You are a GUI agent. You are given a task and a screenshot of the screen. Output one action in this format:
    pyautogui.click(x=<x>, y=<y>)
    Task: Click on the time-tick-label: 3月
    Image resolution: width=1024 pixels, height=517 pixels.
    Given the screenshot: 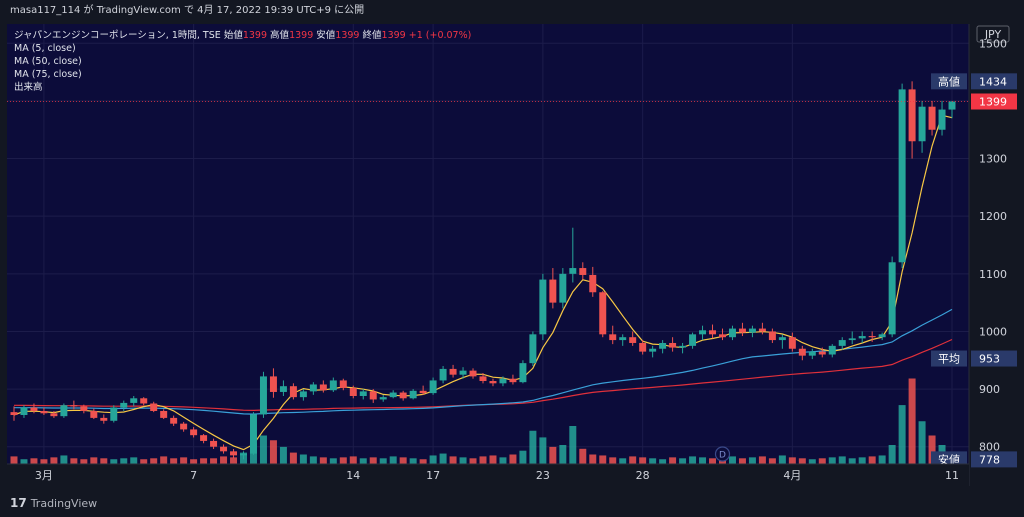 What is the action you would take?
    pyautogui.click(x=44, y=475)
    